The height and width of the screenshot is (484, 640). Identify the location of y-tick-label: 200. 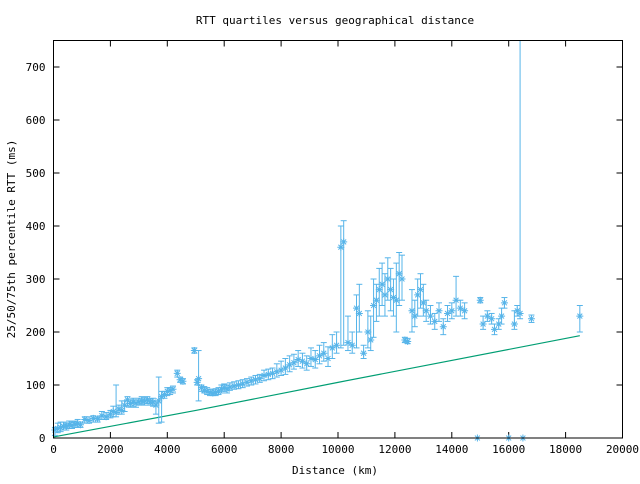
(36, 332).